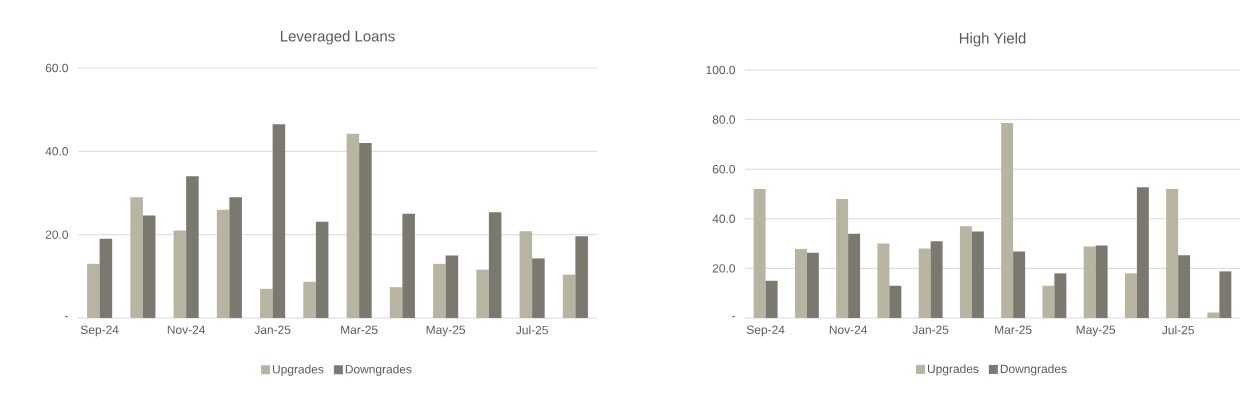  What do you see at coordinates (724, 119) in the screenshot?
I see `y-tick-label: 80.0` at bounding box center [724, 119].